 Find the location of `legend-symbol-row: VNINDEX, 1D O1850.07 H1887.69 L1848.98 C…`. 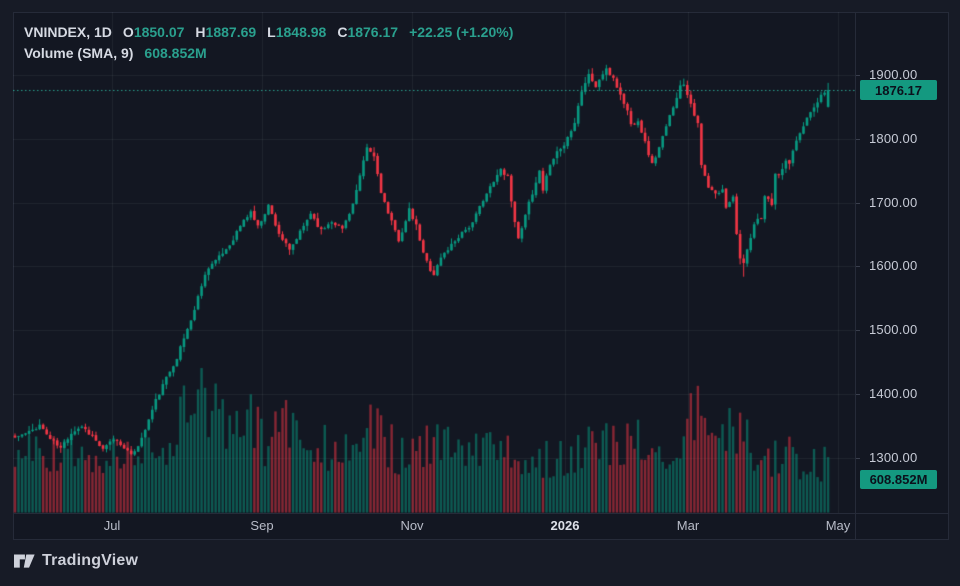

legend-symbol-row: VNINDEX, 1D O1850.07 H1887.69 L1848.98 C… is located at coordinates (268, 31).